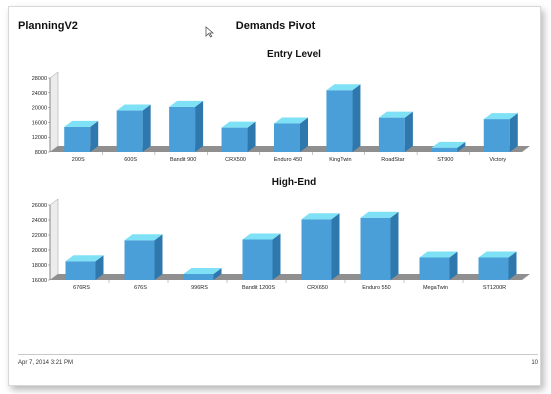  I want to click on x-tick-label: 600S, so click(130, 160).